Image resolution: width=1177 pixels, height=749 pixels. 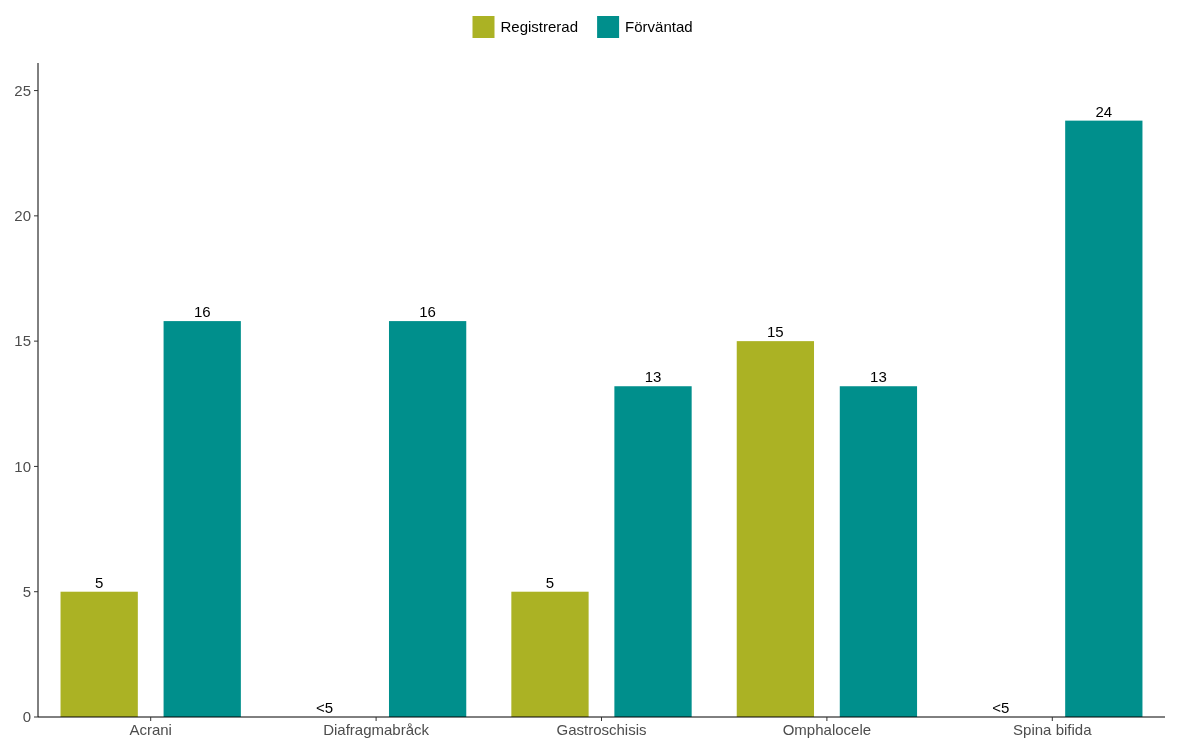 What do you see at coordinates (827, 729) in the screenshot?
I see `x-tick-label: Omphalocele` at bounding box center [827, 729].